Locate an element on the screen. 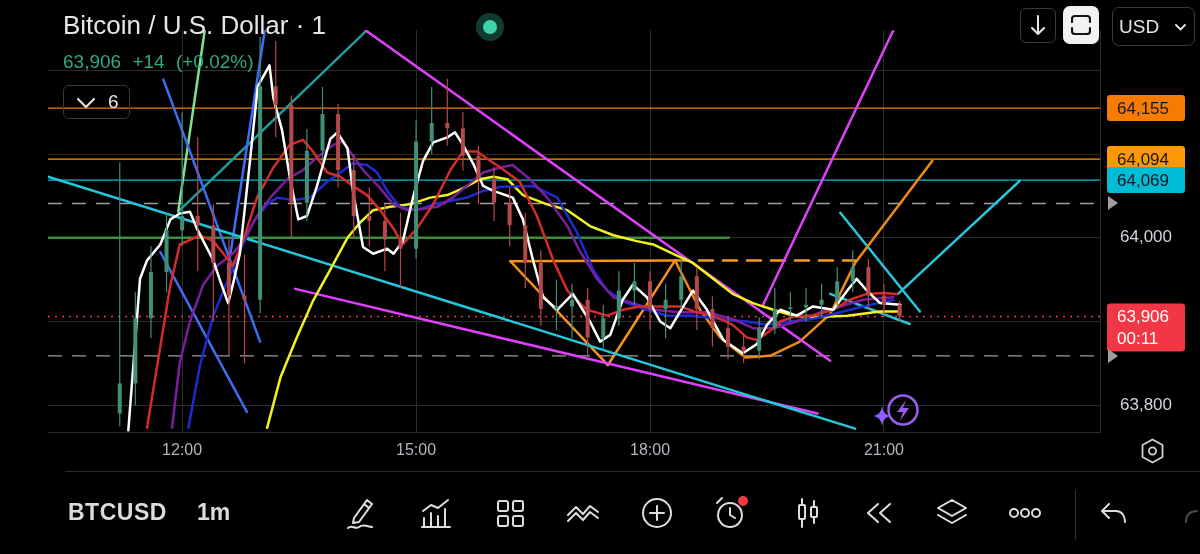 The height and width of the screenshot is (554, 1200). x-tick-label: 21:00 is located at coordinates (884, 450).